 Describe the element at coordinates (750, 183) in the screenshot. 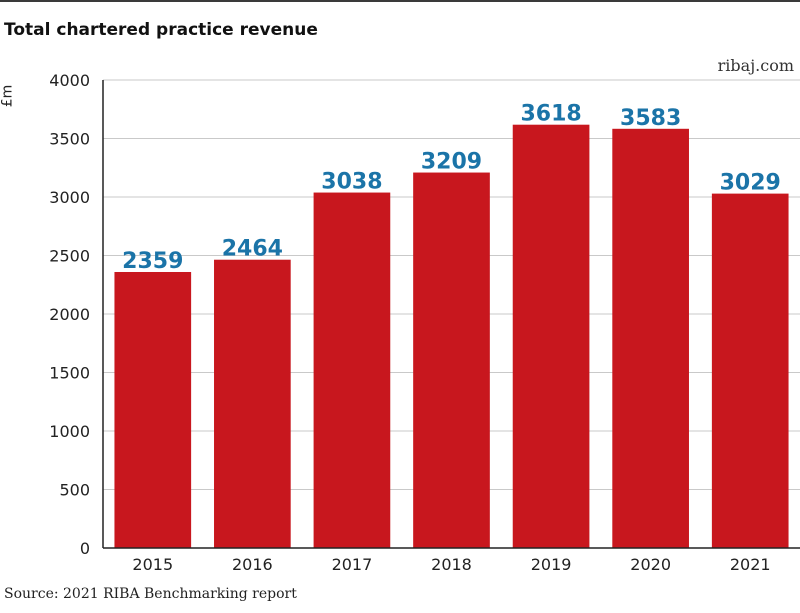

I see `data-label: 3029` at that location.